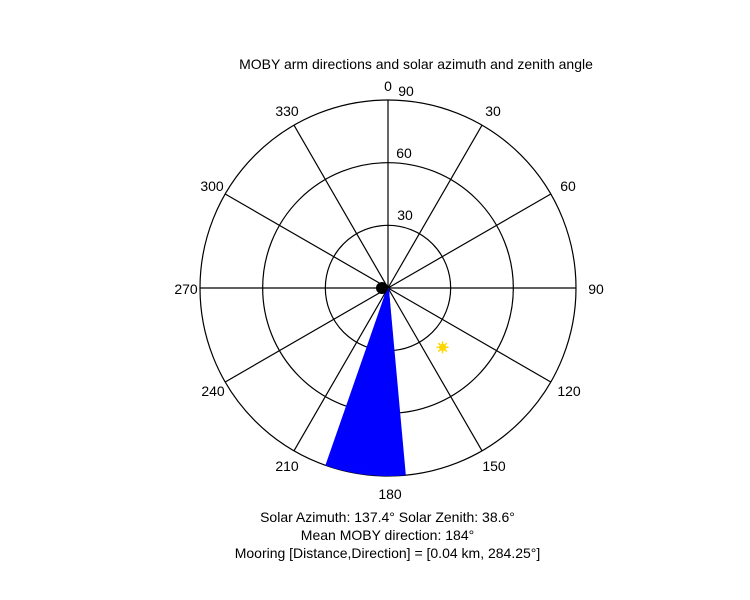  I want to click on azimuth-tick-label-150: 150, so click(494, 466).